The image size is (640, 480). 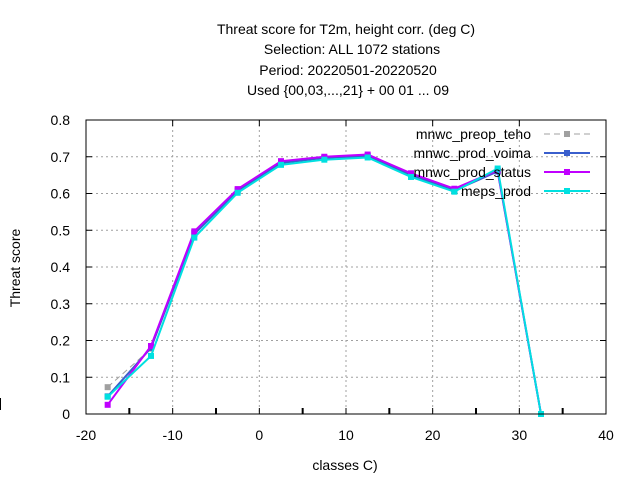 I want to click on y-tick-label: 0.7, so click(x=61, y=157).